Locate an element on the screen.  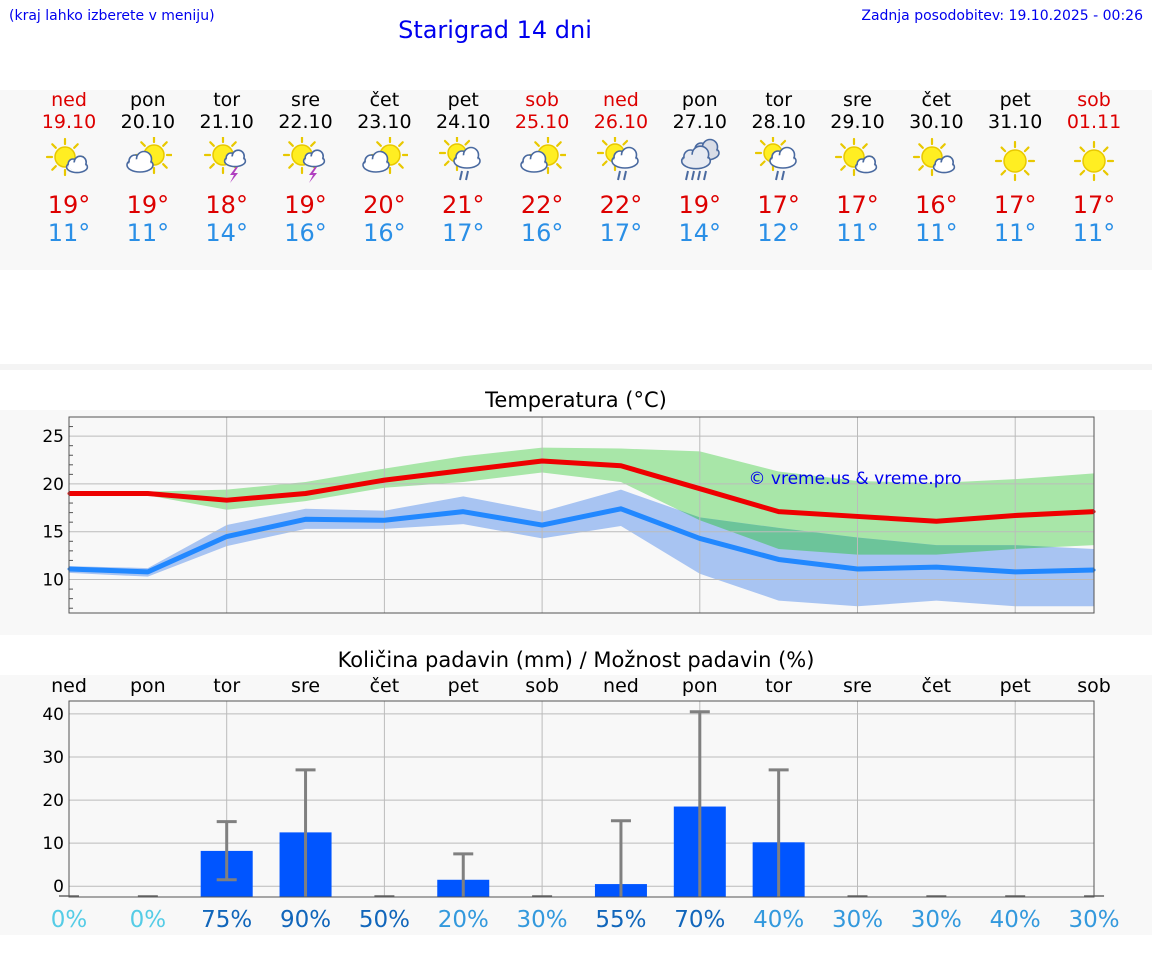
day-column: sre 22.10 19° 16° is located at coordinates (305, 168).